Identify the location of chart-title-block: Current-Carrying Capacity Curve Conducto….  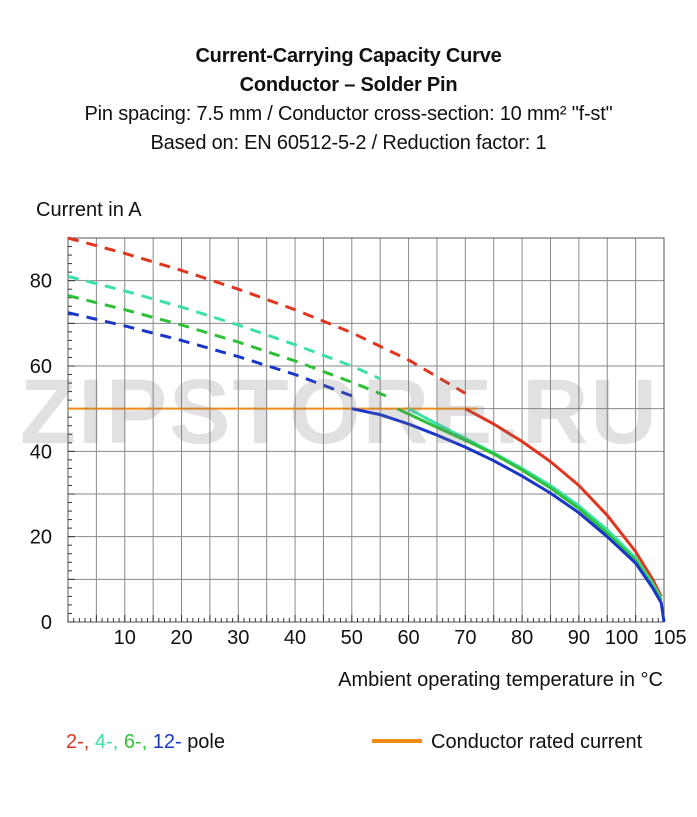
(348, 100).